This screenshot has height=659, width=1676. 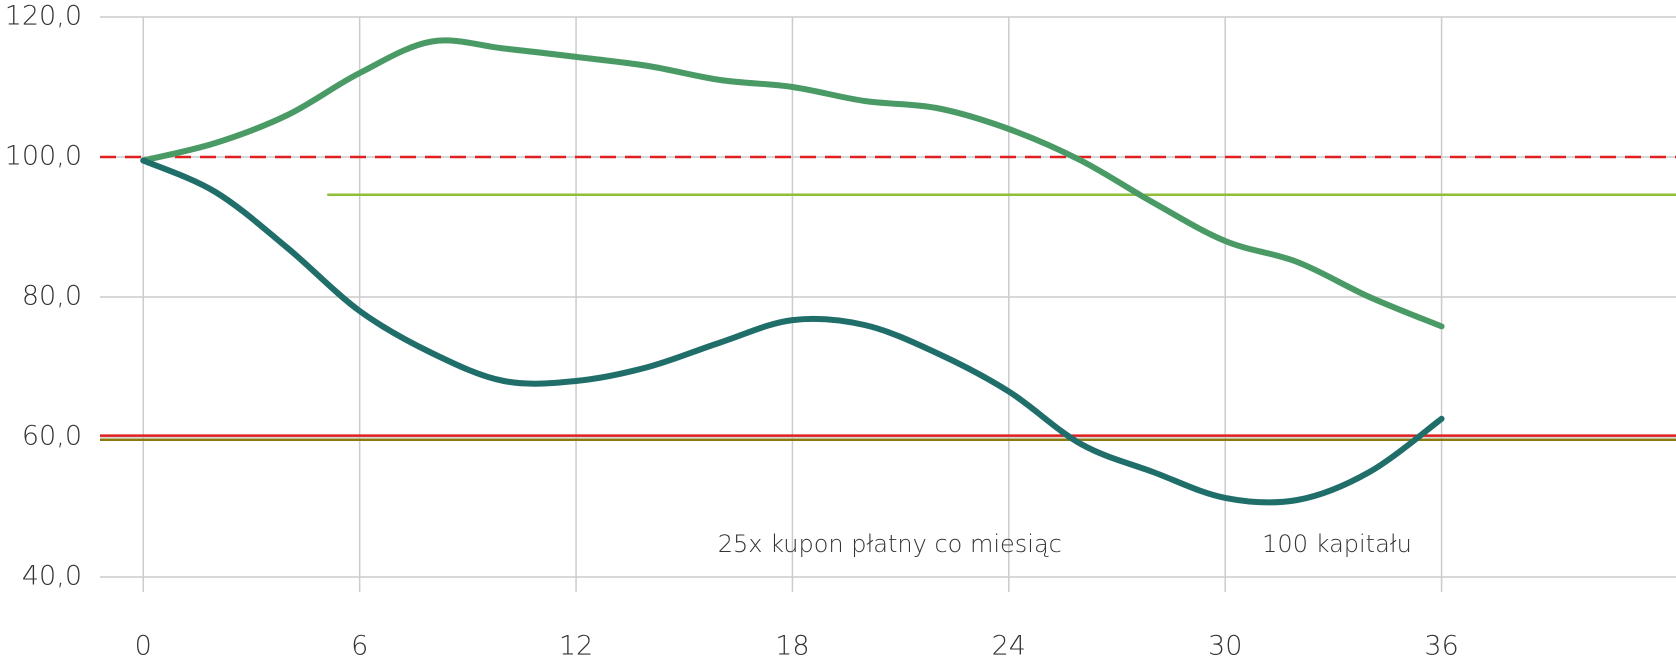 I want to click on annotation: 100 kapitału, so click(x=1337, y=544).